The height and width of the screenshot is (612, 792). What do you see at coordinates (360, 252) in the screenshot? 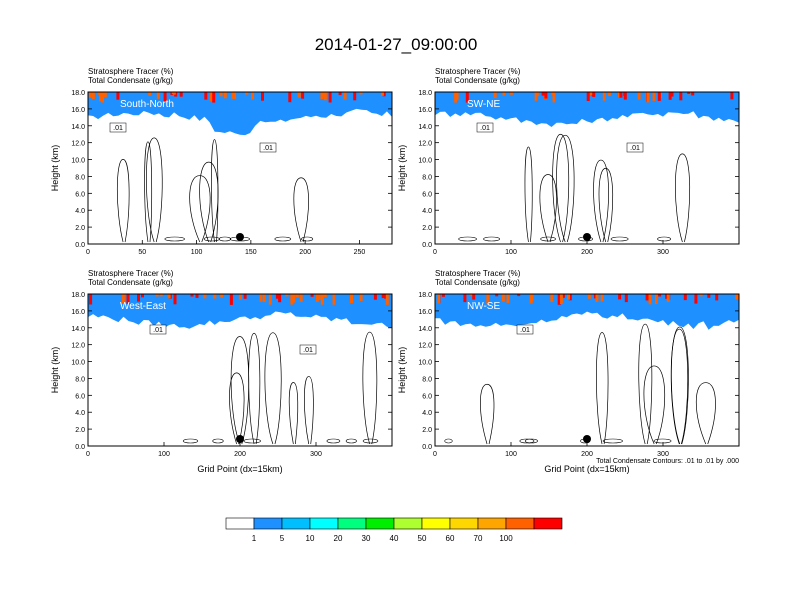
I see `x-tick-label: 250` at bounding box center [360, 252].